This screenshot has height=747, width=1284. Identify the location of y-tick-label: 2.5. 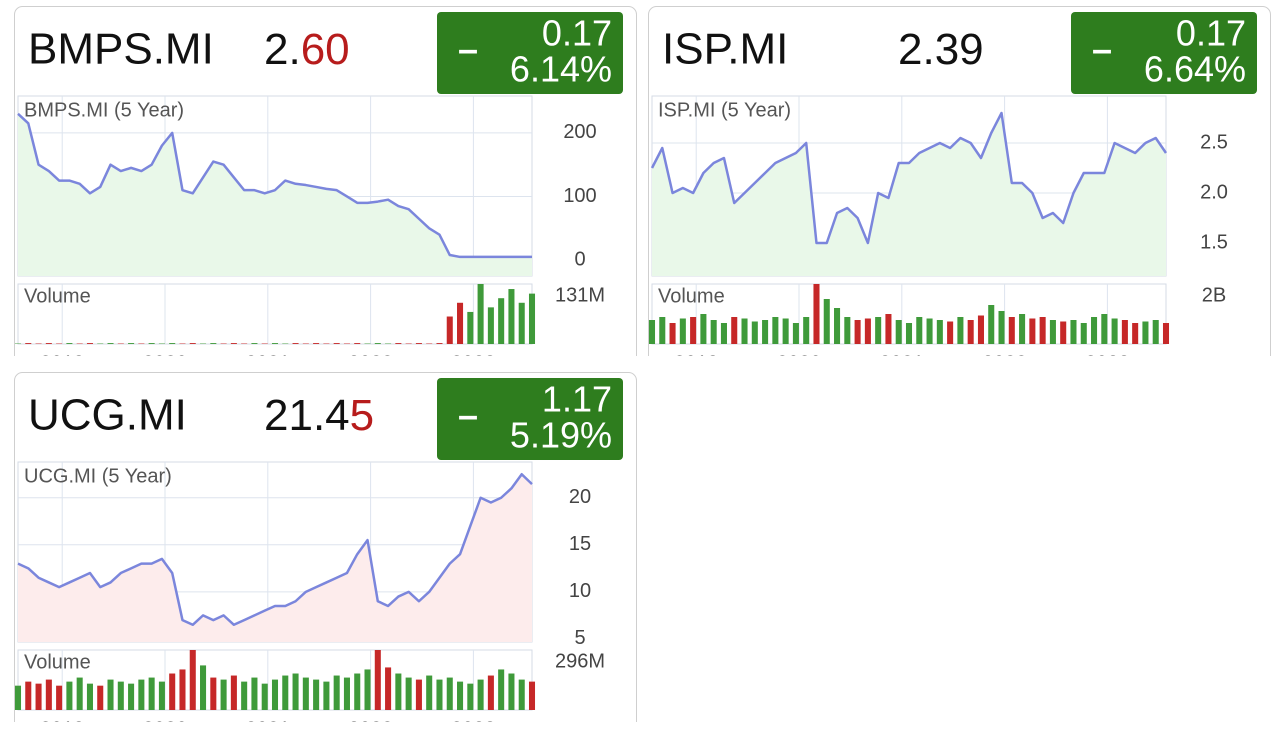
(1214, 142).